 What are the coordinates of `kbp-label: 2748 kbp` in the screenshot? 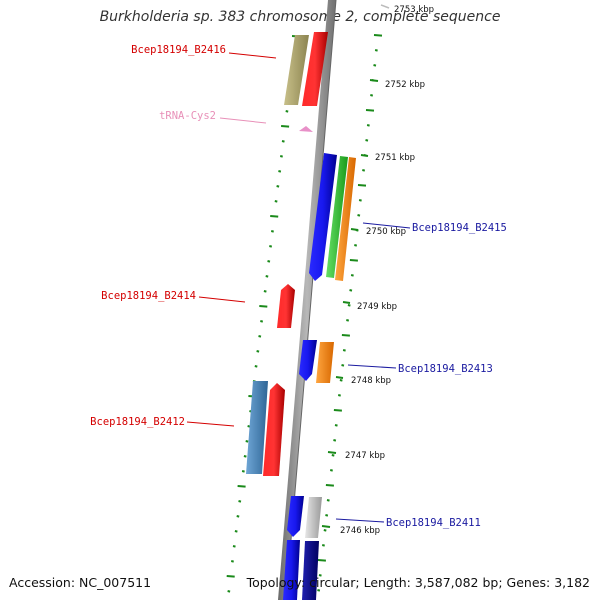 It's located at (371, 381).